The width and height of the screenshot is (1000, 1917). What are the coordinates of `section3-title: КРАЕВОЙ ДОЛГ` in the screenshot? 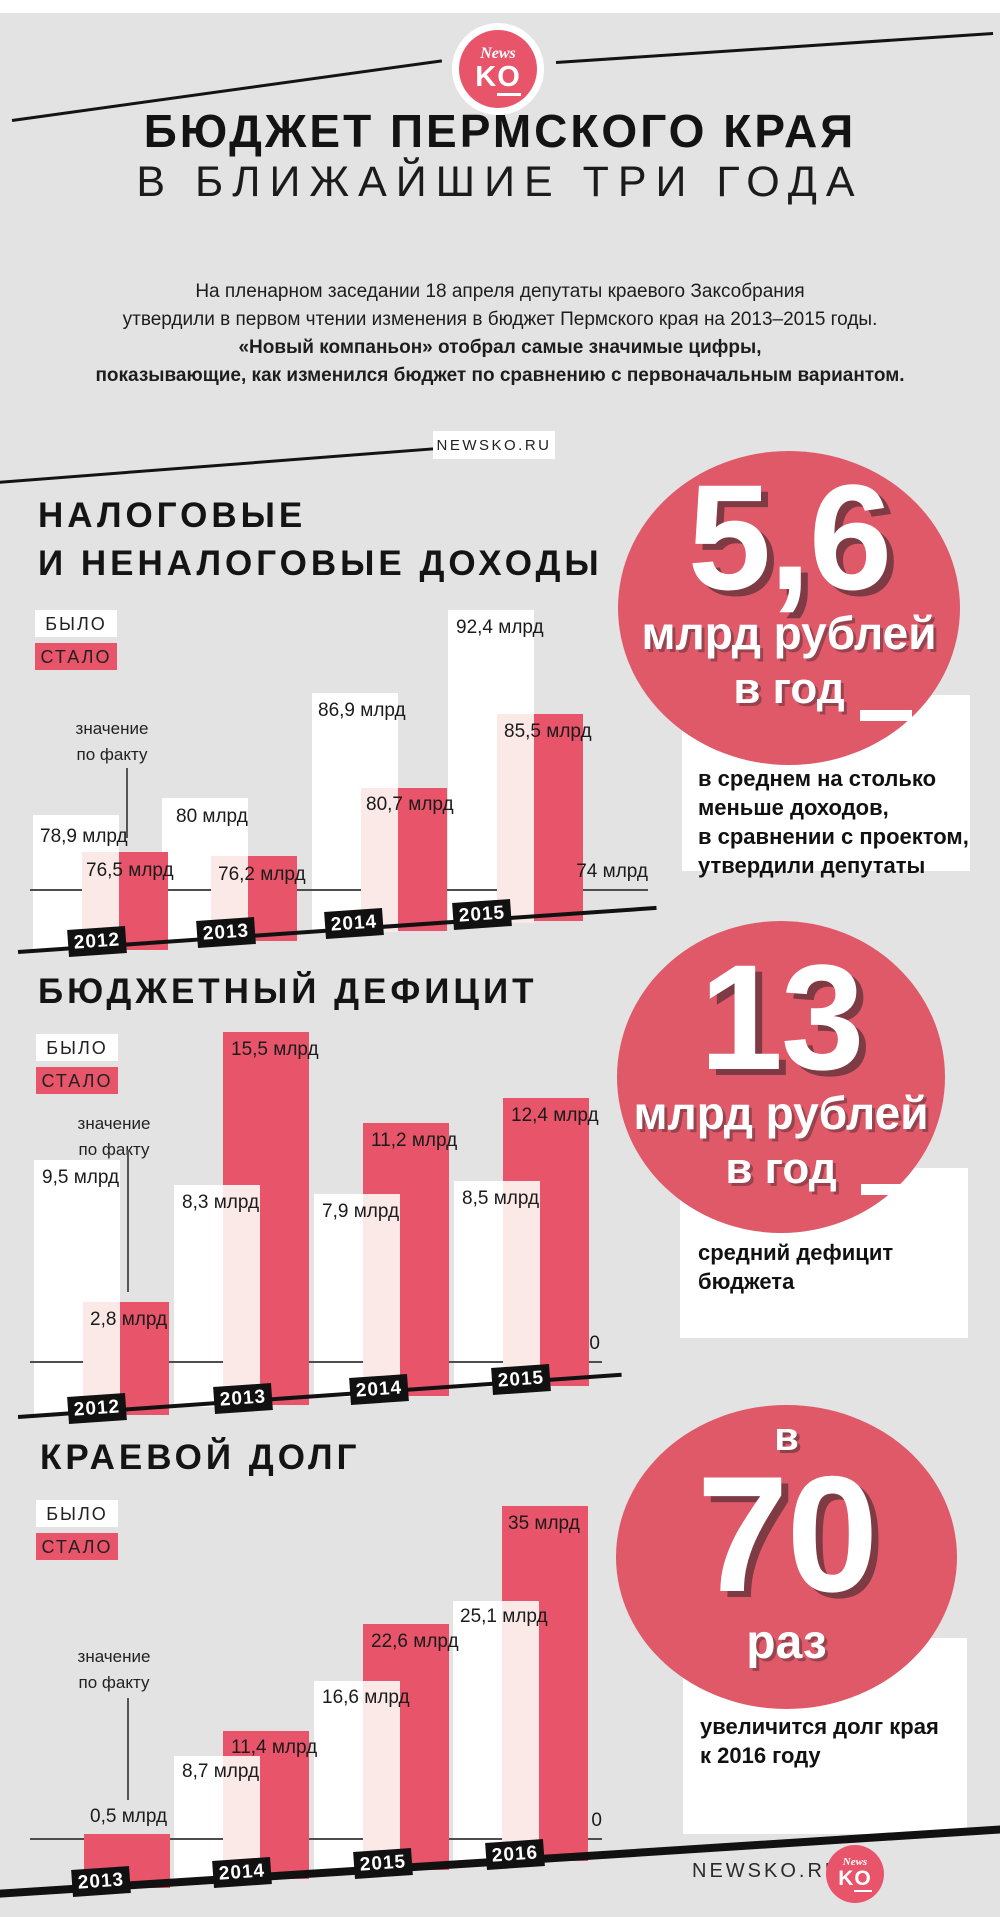 It's located at (200, 1457).